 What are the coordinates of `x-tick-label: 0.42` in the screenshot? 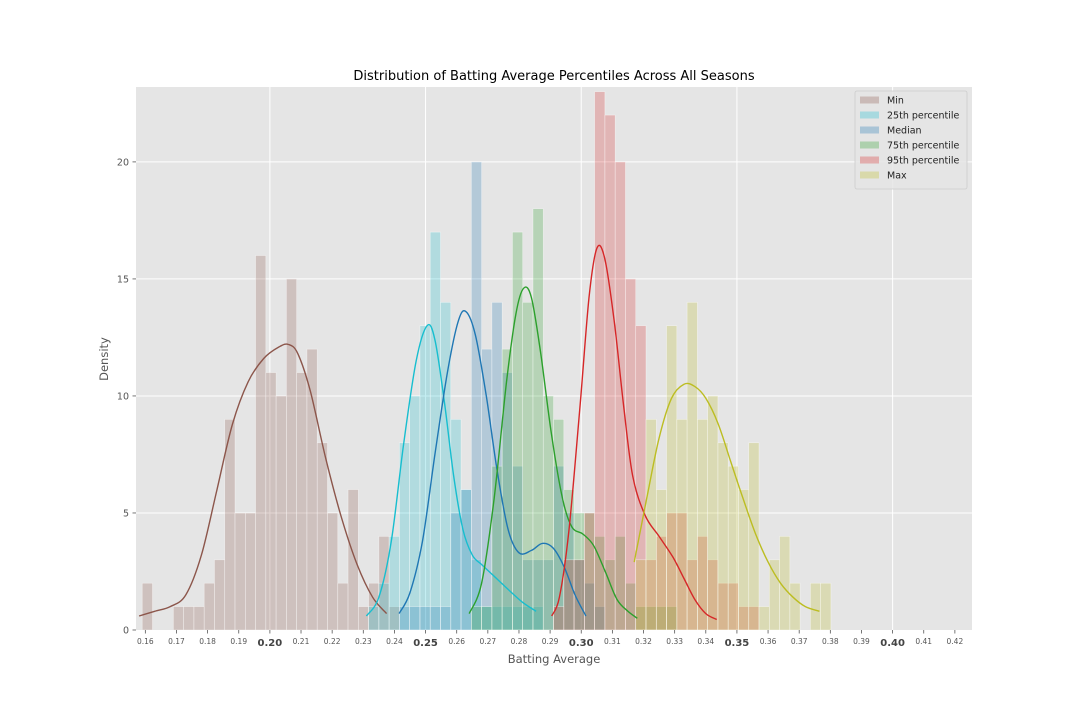 It's located at (955, 641).